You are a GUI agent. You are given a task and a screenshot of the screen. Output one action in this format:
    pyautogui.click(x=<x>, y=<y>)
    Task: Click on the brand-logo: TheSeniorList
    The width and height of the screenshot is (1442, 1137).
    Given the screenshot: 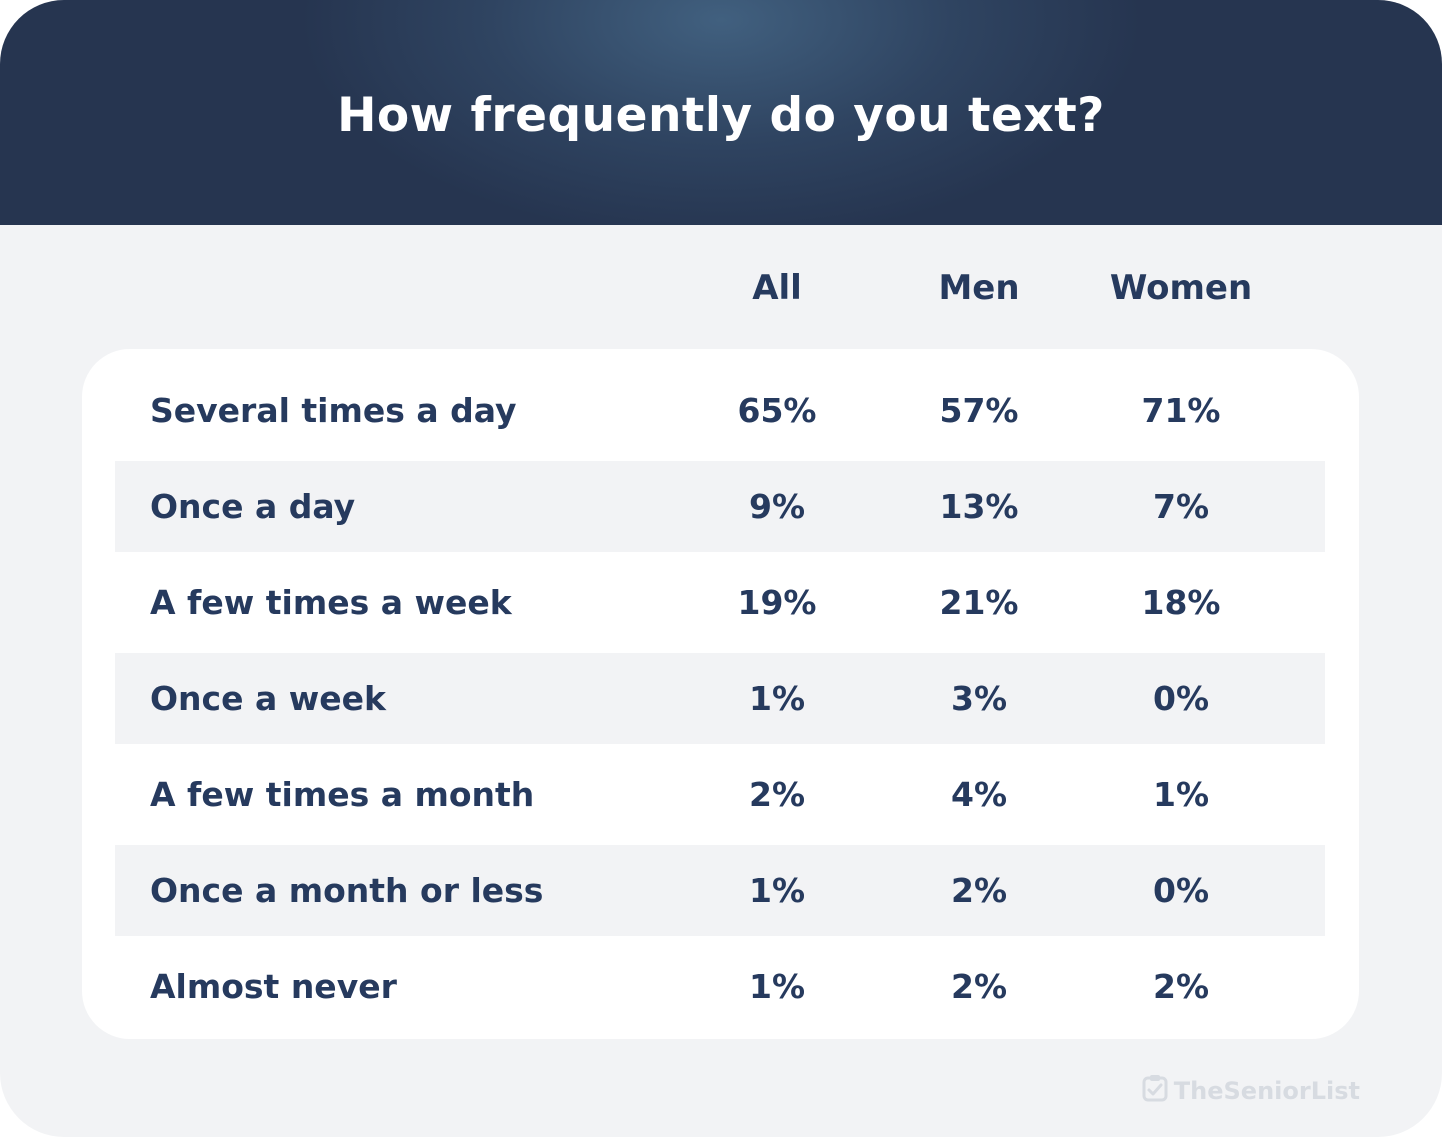 What is the action you would take?
    pyautogui.click(x=1251, y=1091)
    